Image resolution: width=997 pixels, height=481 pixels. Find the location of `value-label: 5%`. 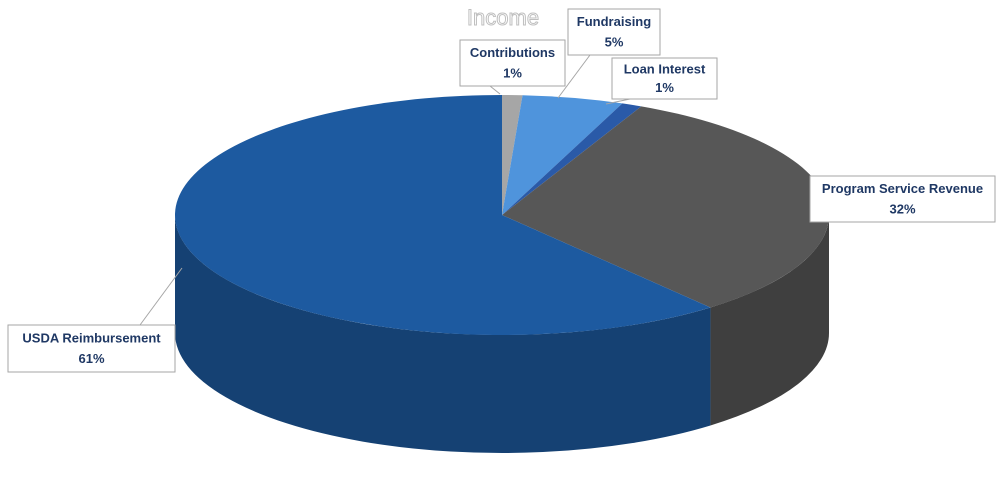

value-label: 5% is located at coordinates (614, 41).